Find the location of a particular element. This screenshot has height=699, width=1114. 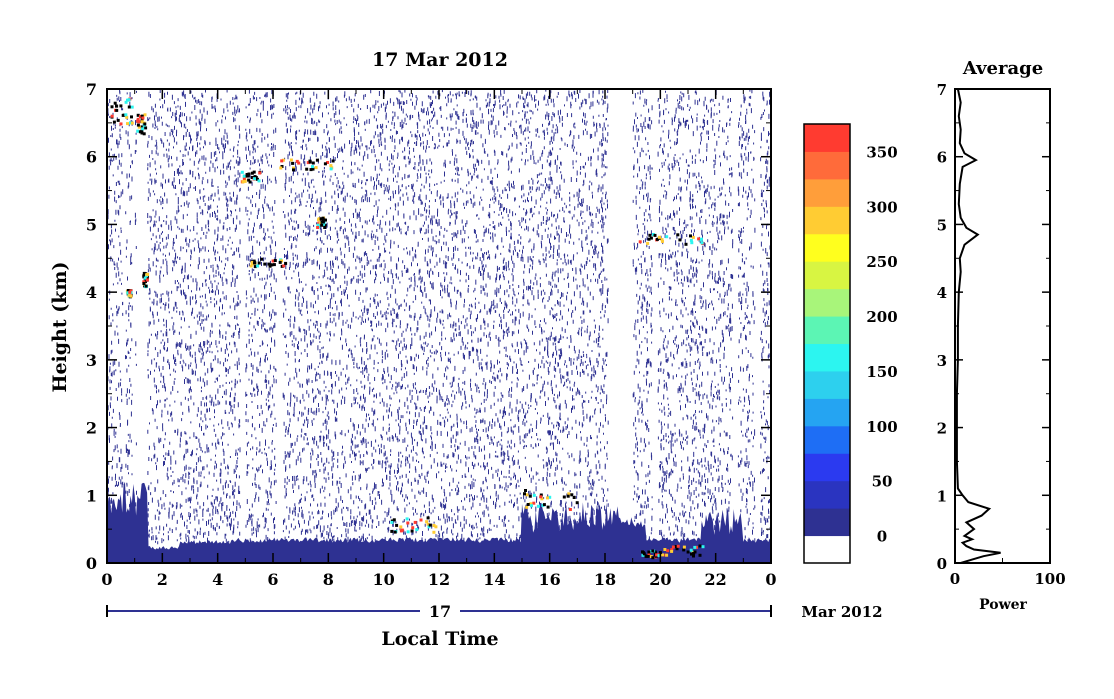

x-tick-label: 2 is located at coordinates (162, 579).